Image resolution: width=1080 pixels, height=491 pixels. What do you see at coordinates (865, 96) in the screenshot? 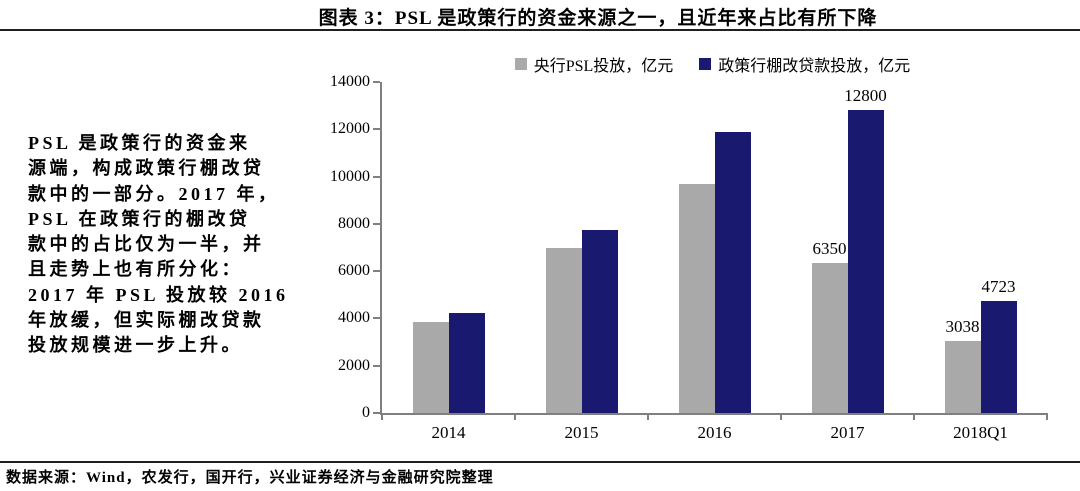
I see `bar-value-label: 12800` at bounding box center [865, 96].